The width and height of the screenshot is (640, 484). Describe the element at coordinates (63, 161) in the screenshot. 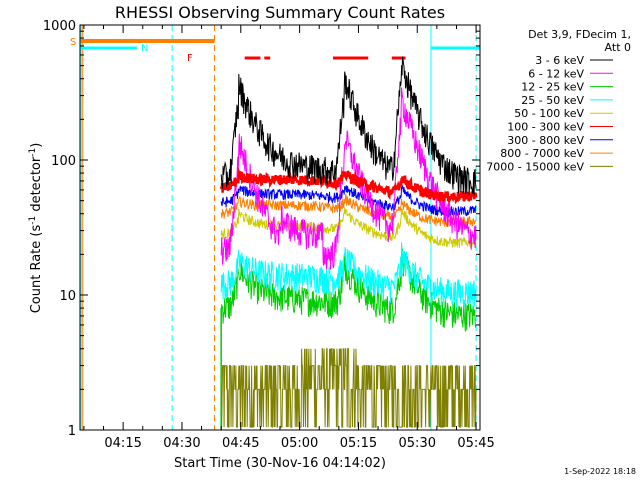

I see `y-tick-label-2: 100` at that location.